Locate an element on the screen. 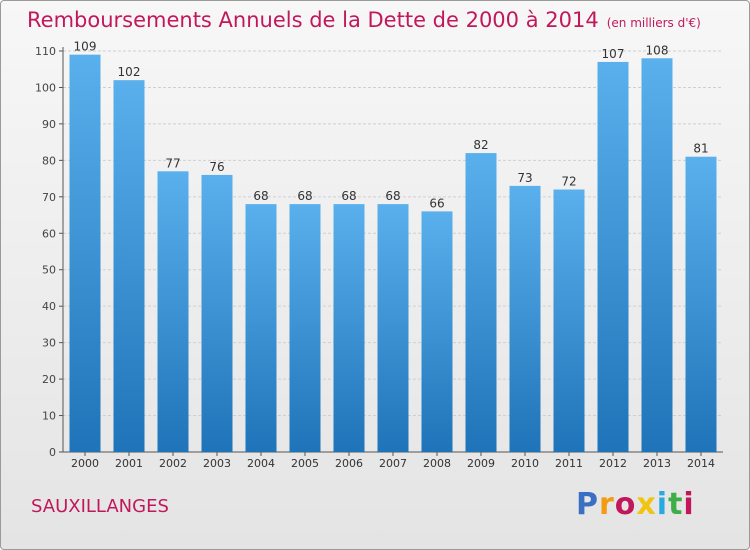  x-tick-label: 2010 is located at coordinates (525, 463).